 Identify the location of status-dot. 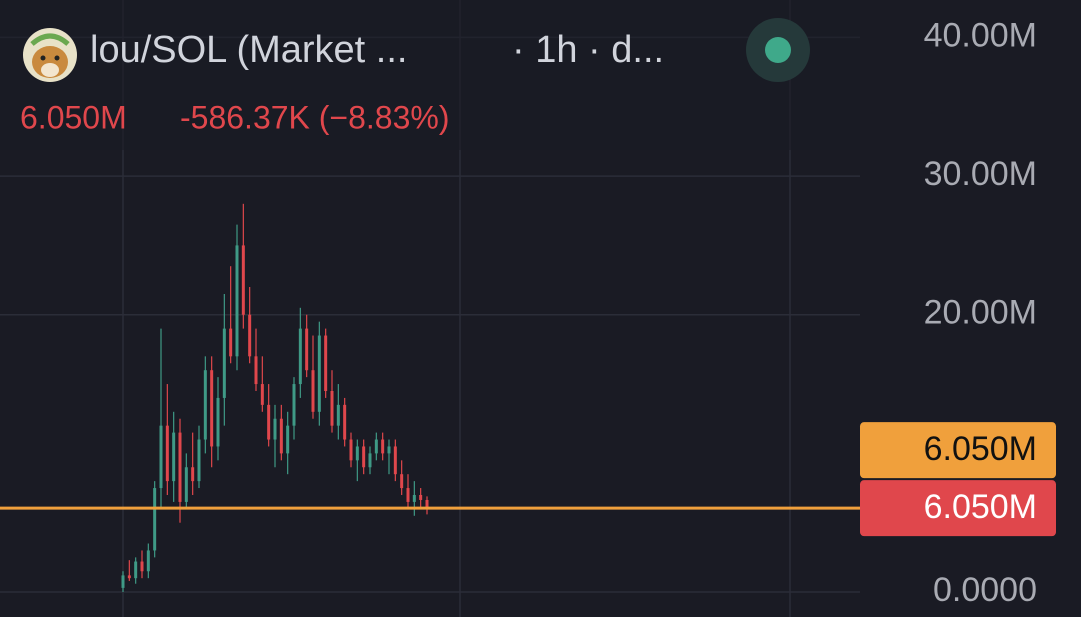
(778, 50).